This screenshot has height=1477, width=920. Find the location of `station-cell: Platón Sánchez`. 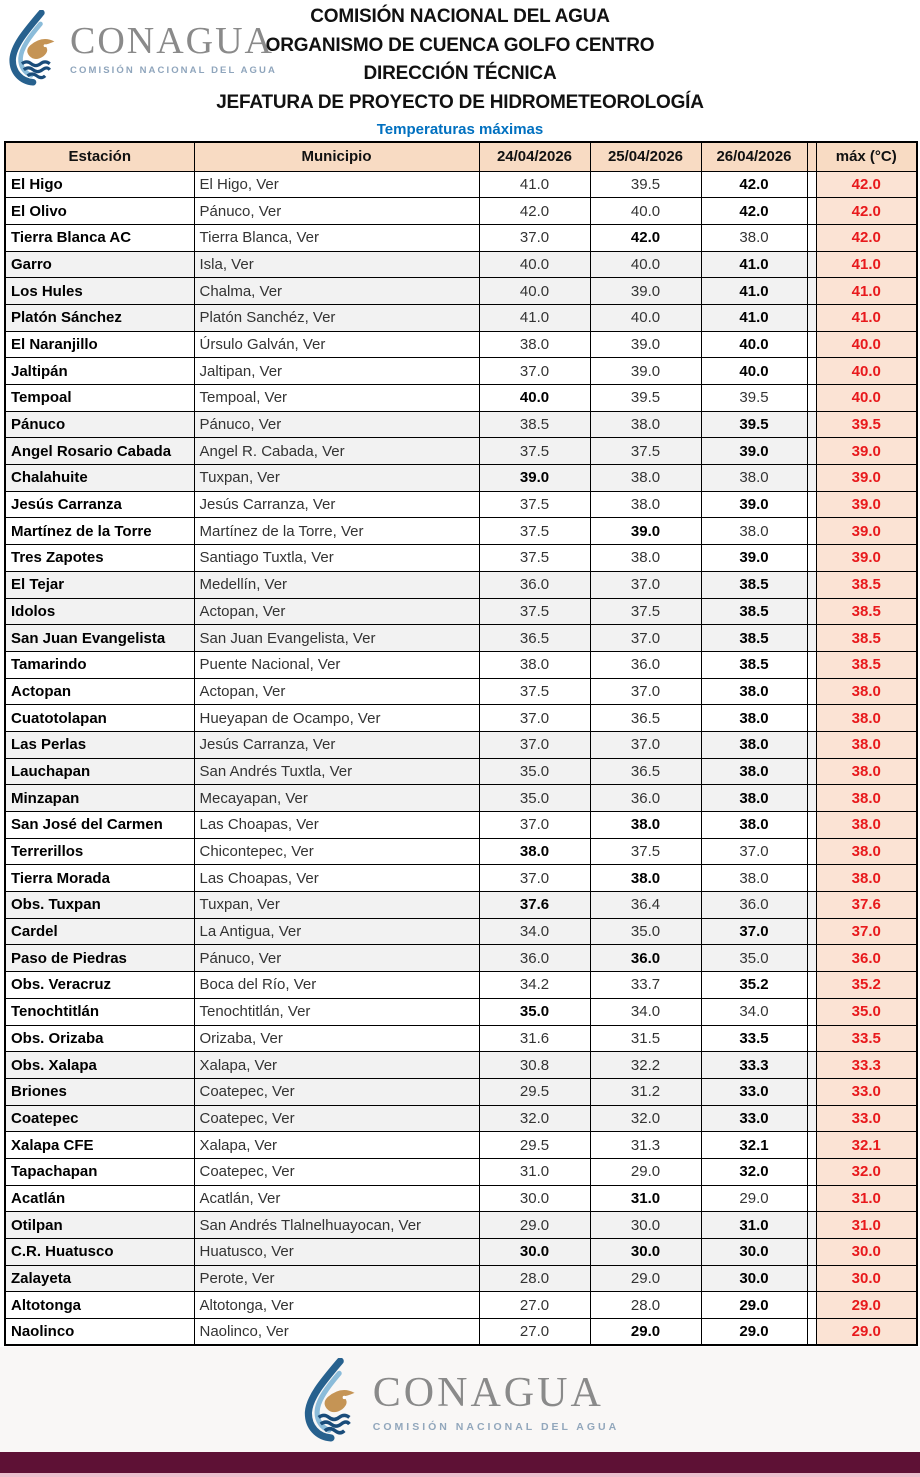

station-cell: Platón Sánchez is located at coordinates (99, 317).